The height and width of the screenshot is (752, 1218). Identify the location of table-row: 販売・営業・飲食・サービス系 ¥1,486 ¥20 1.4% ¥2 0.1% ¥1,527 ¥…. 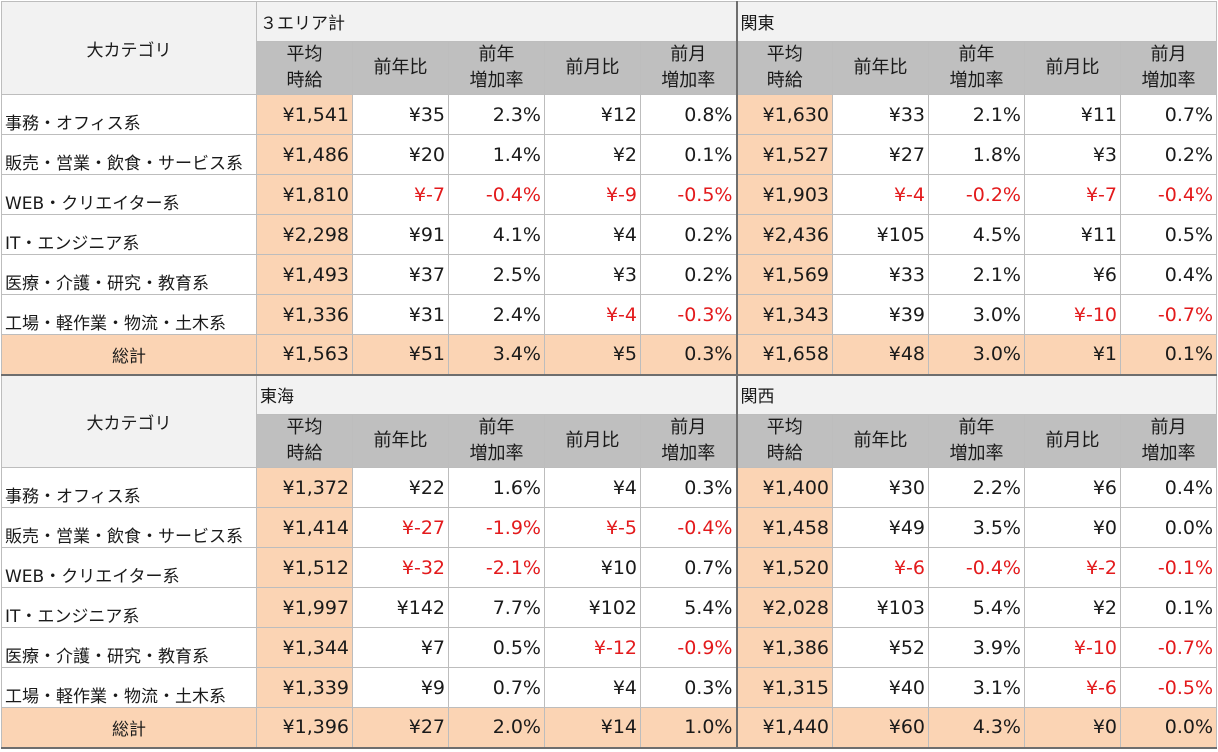
(609, 154).